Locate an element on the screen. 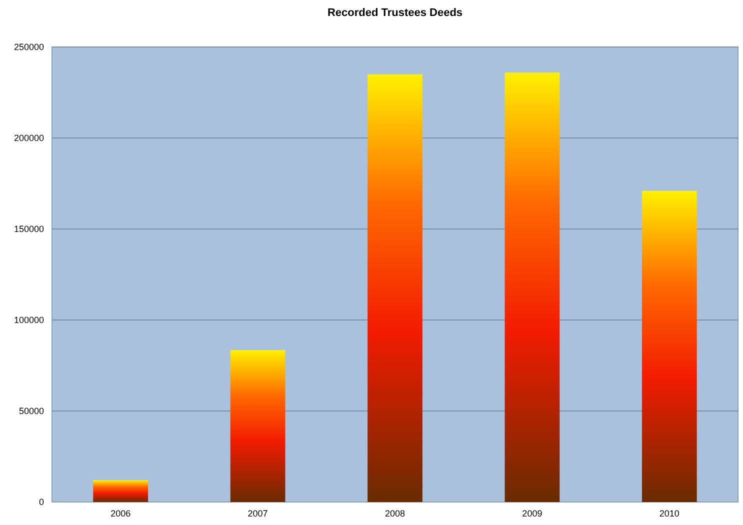 The width and height of the screenshot is (743, 525). y-tick-label: 0 is located at coordinates (41, 501).